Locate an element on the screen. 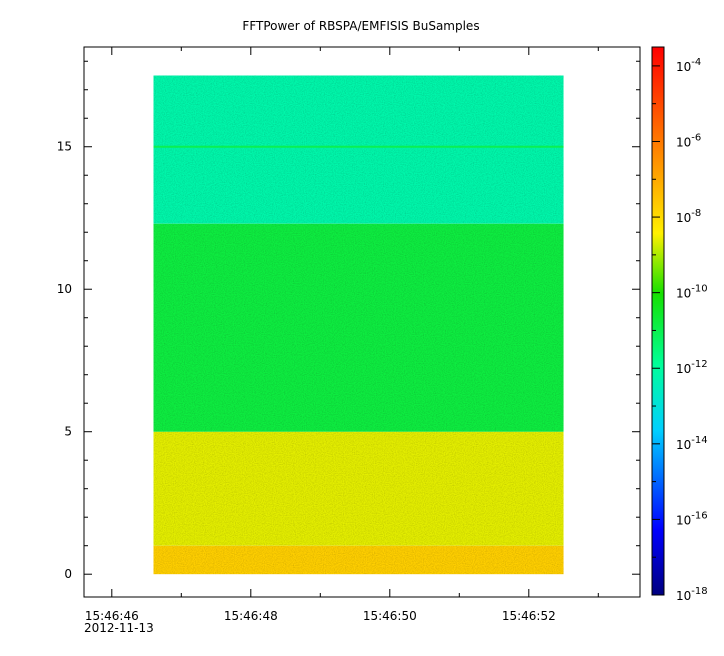  colorbar-tick-label: 10⁻¹² is located at coordinates (692, 367).